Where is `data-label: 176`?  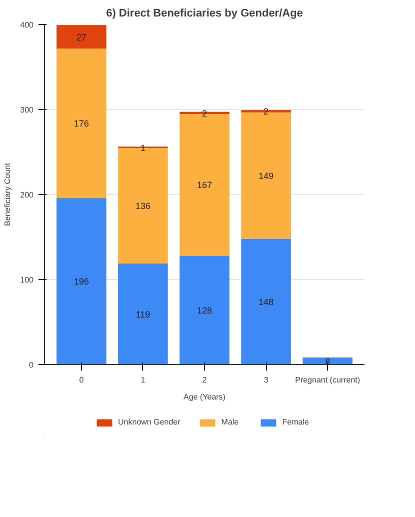
data-label: 176 is located at coordinates (81, 123).